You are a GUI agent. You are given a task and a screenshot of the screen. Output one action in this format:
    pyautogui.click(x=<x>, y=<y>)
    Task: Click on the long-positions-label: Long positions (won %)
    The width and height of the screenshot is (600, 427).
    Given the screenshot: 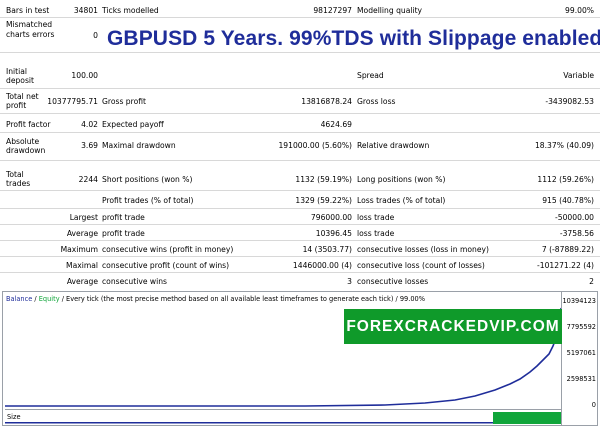 What is the action you would take?
    pyautogui.click(x=401, y=179)
    